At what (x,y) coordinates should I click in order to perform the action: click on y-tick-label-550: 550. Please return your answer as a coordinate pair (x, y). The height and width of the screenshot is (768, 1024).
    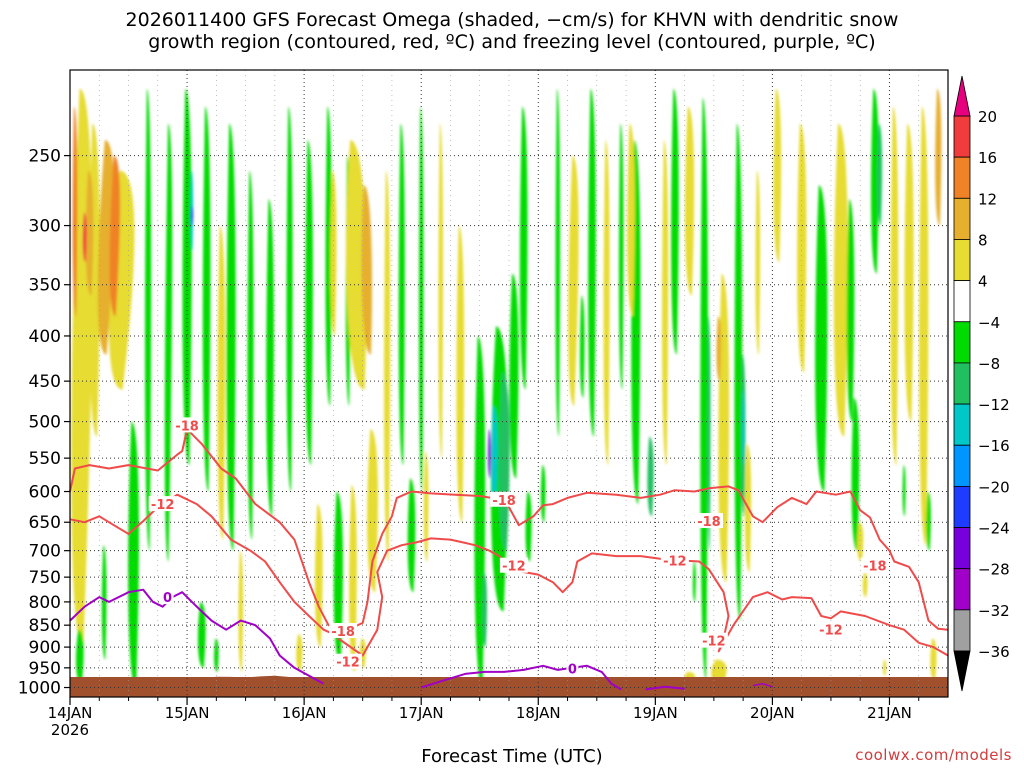
    Looking at the image, I should click on (45, 459).